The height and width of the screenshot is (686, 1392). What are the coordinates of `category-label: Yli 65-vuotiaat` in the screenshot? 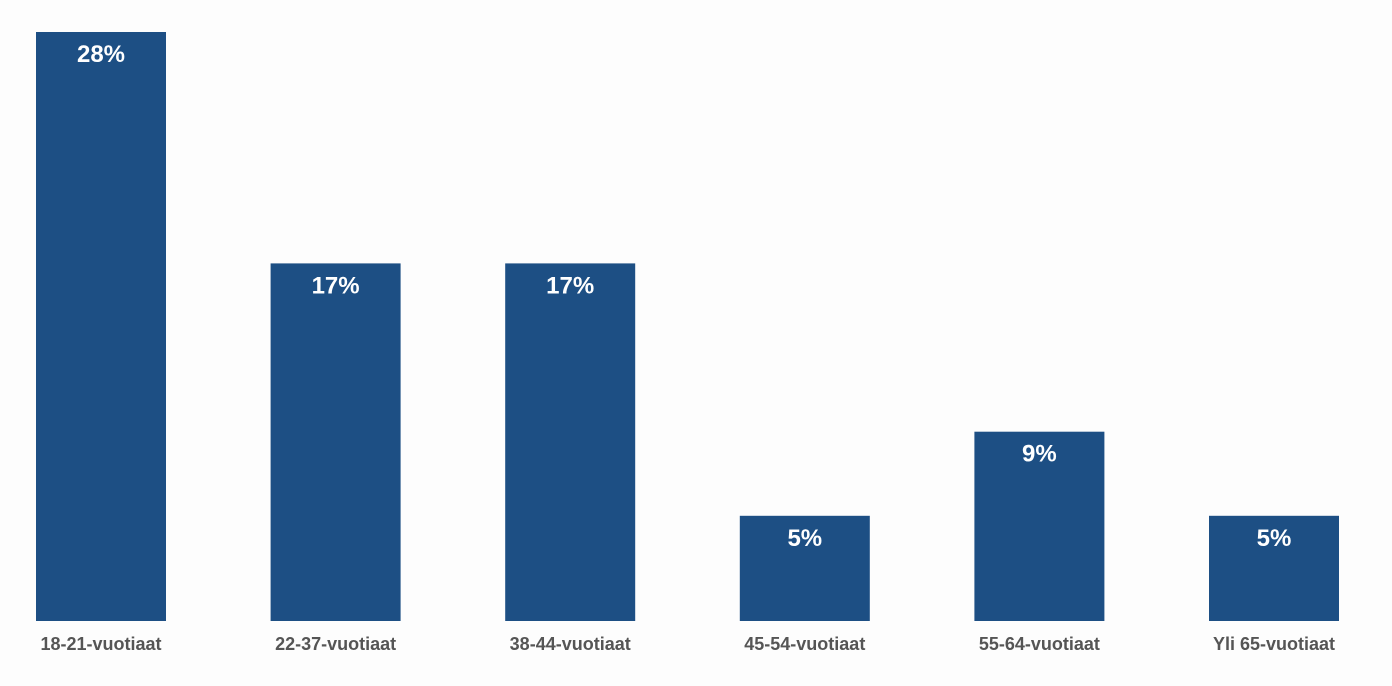 It's located at (1274, 644).